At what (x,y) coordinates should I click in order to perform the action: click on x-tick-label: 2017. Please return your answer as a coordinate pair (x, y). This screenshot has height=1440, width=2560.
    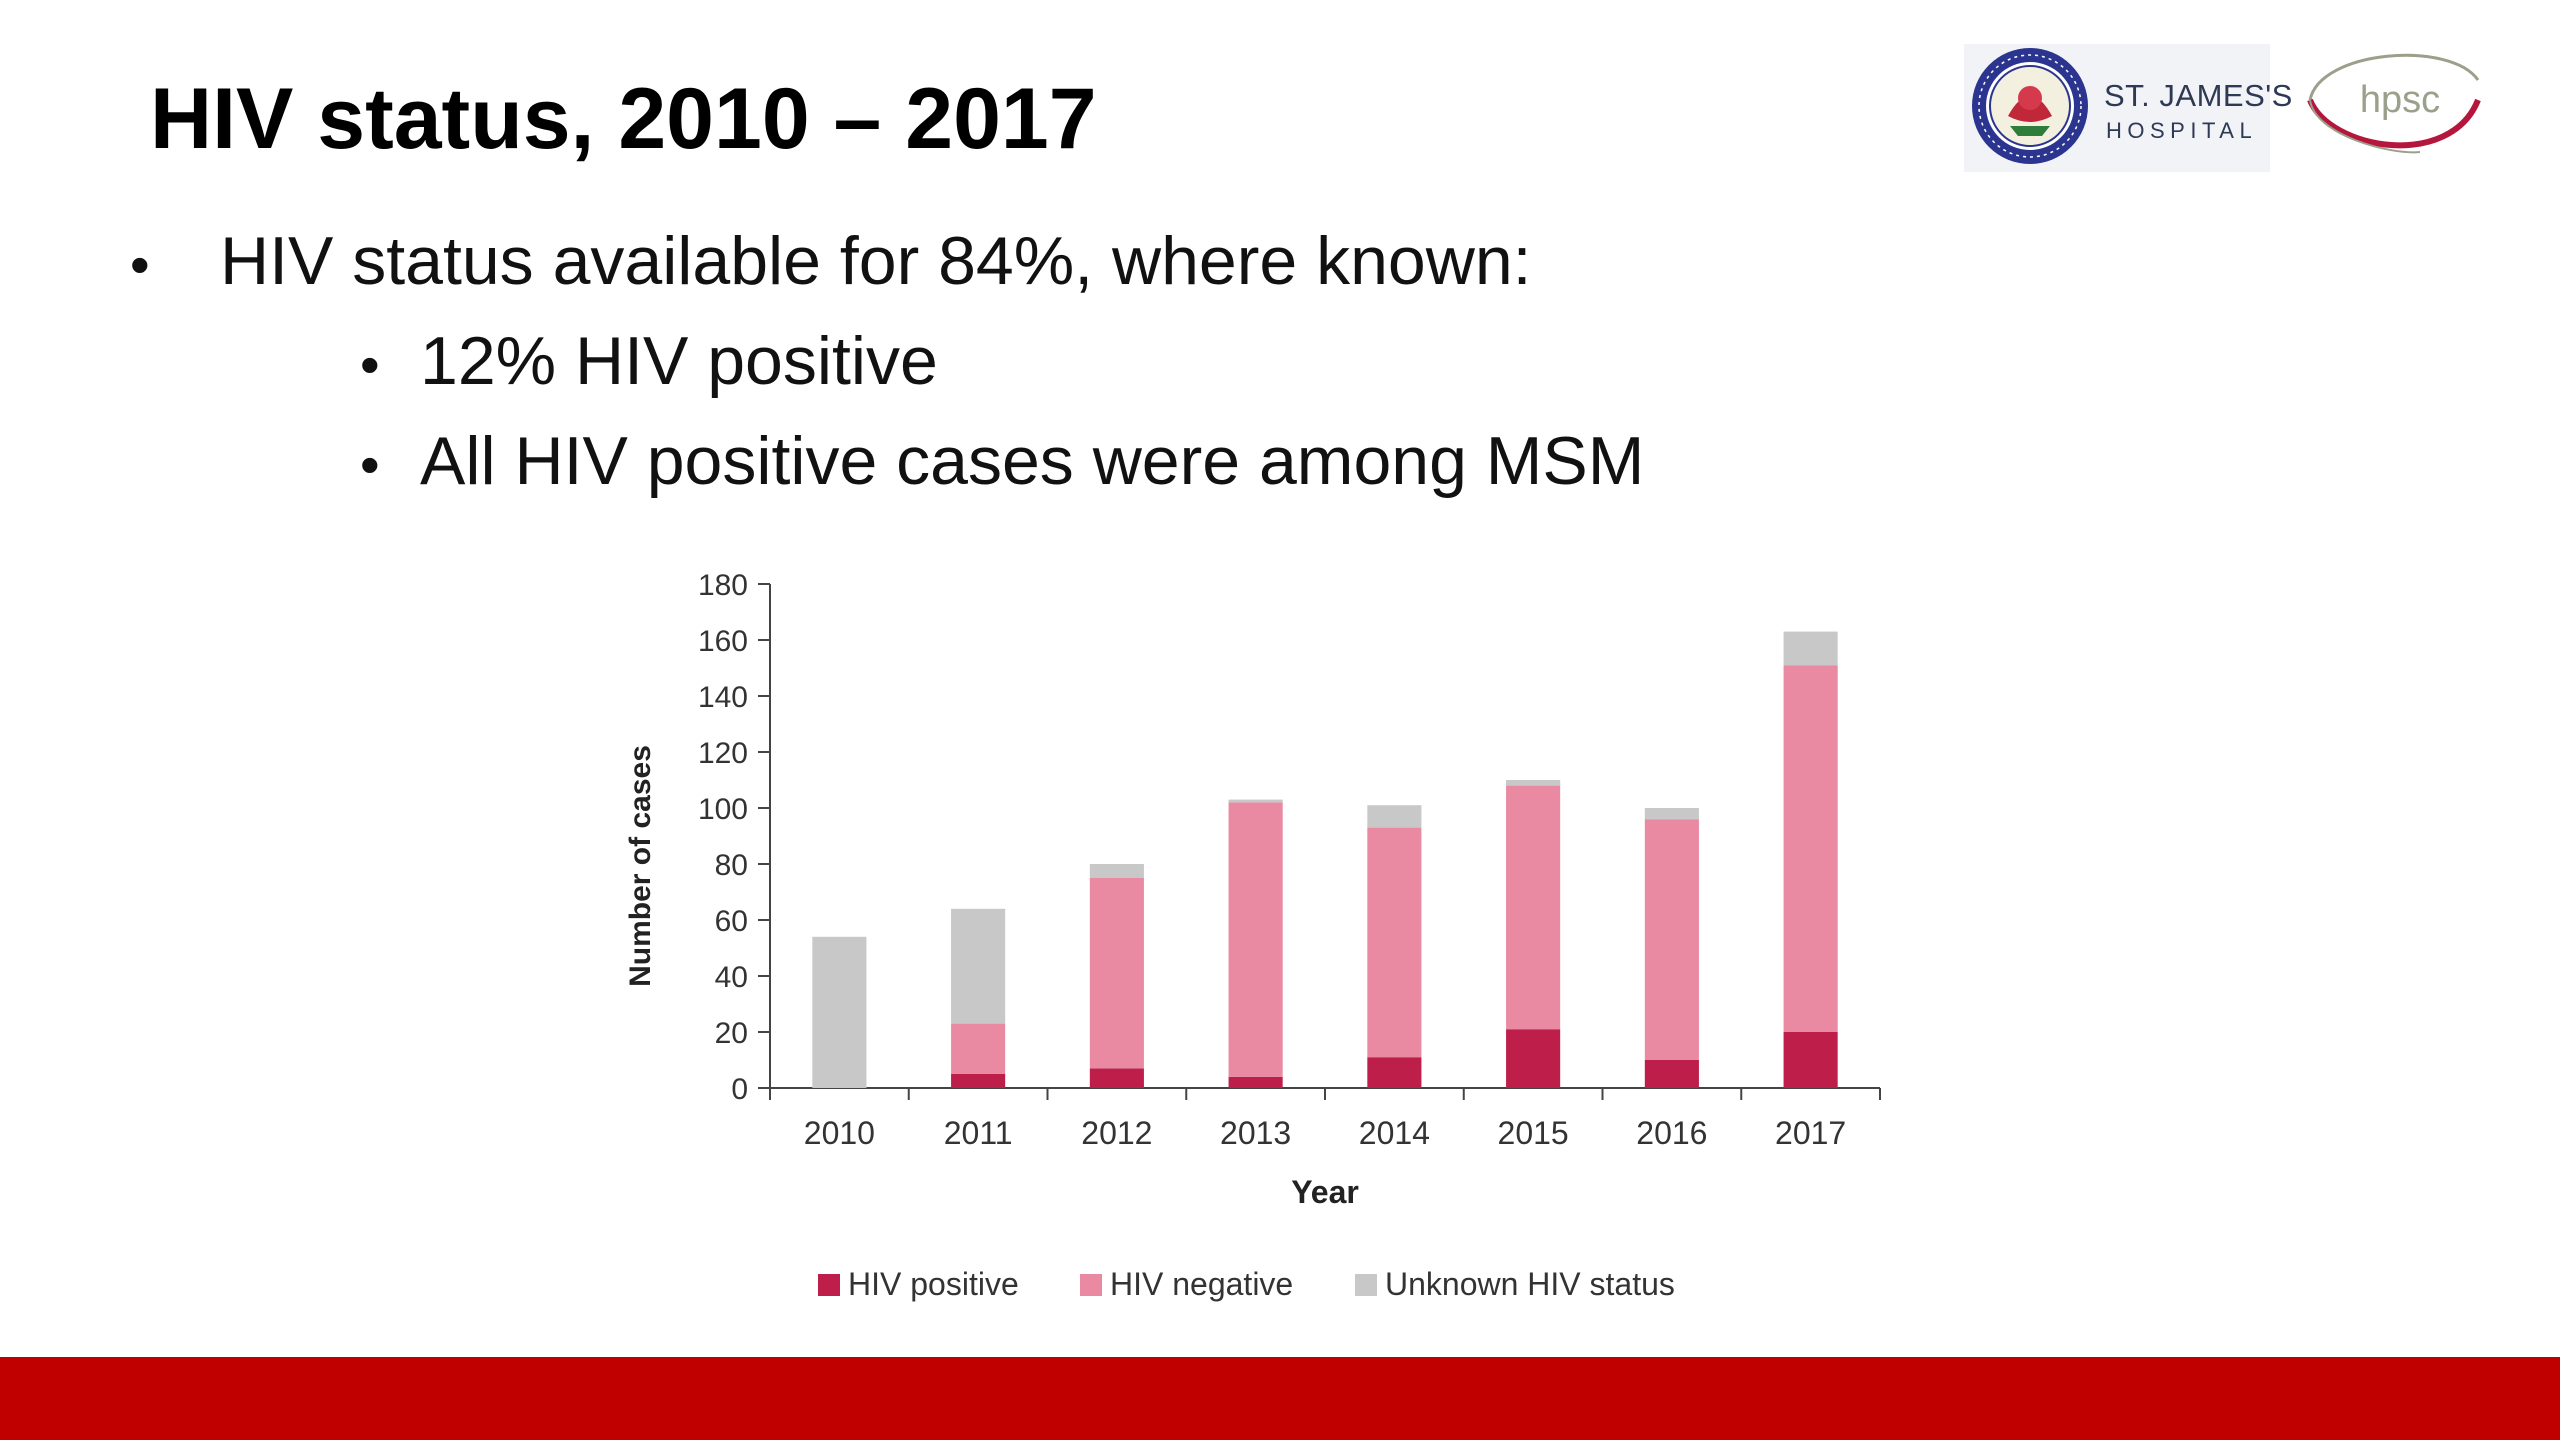
    Looking at the image, I should click on (1810, 1133).